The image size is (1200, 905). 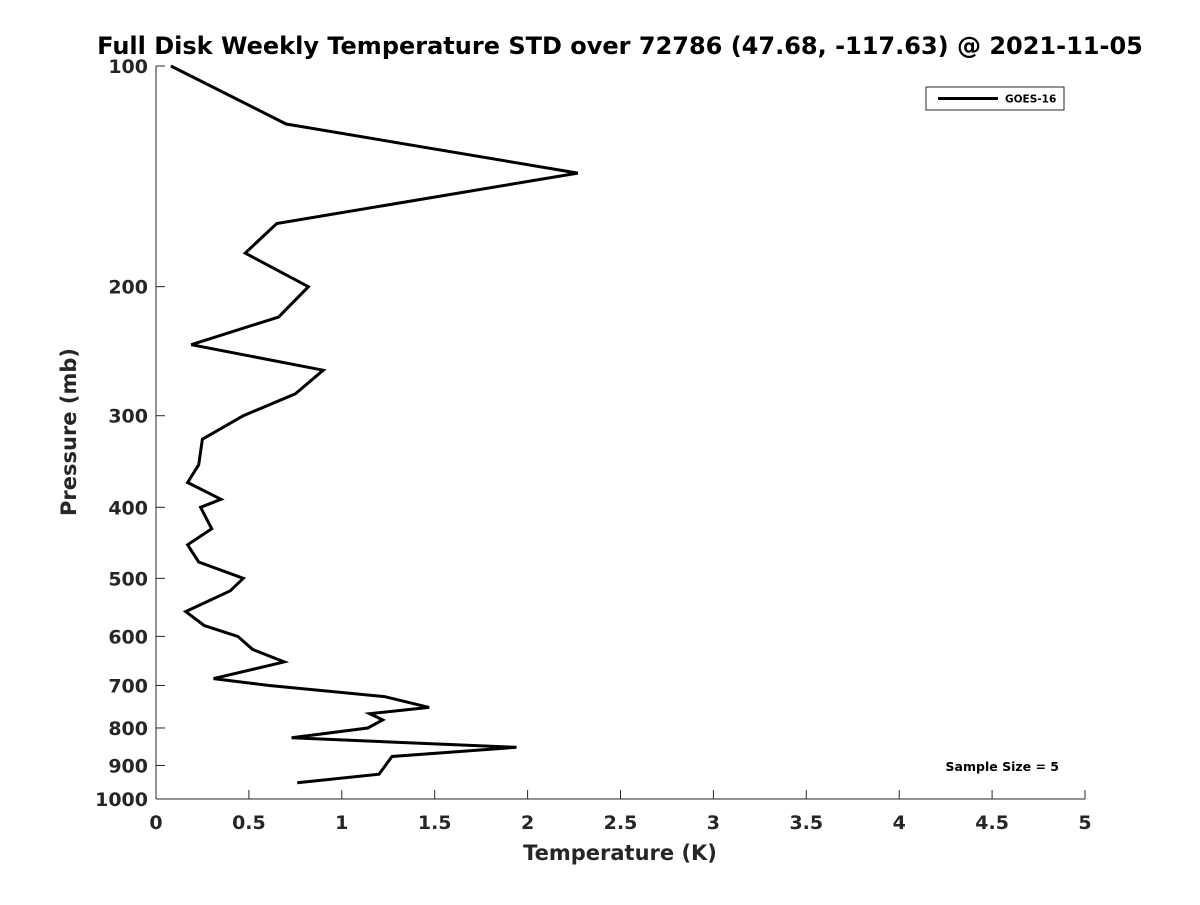 I want to click on x-axis-label: Temperature (K), so click(x=620, y=853).